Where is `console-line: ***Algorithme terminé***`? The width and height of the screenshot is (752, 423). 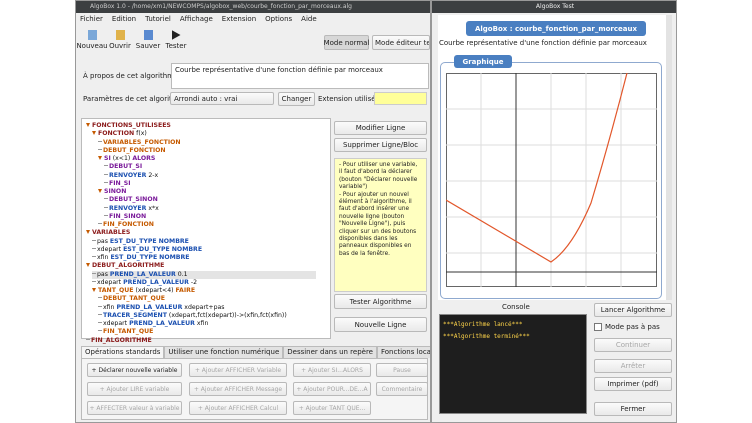
console-line: ***Algorithme terminé*** is located at coordinates (486, 336).